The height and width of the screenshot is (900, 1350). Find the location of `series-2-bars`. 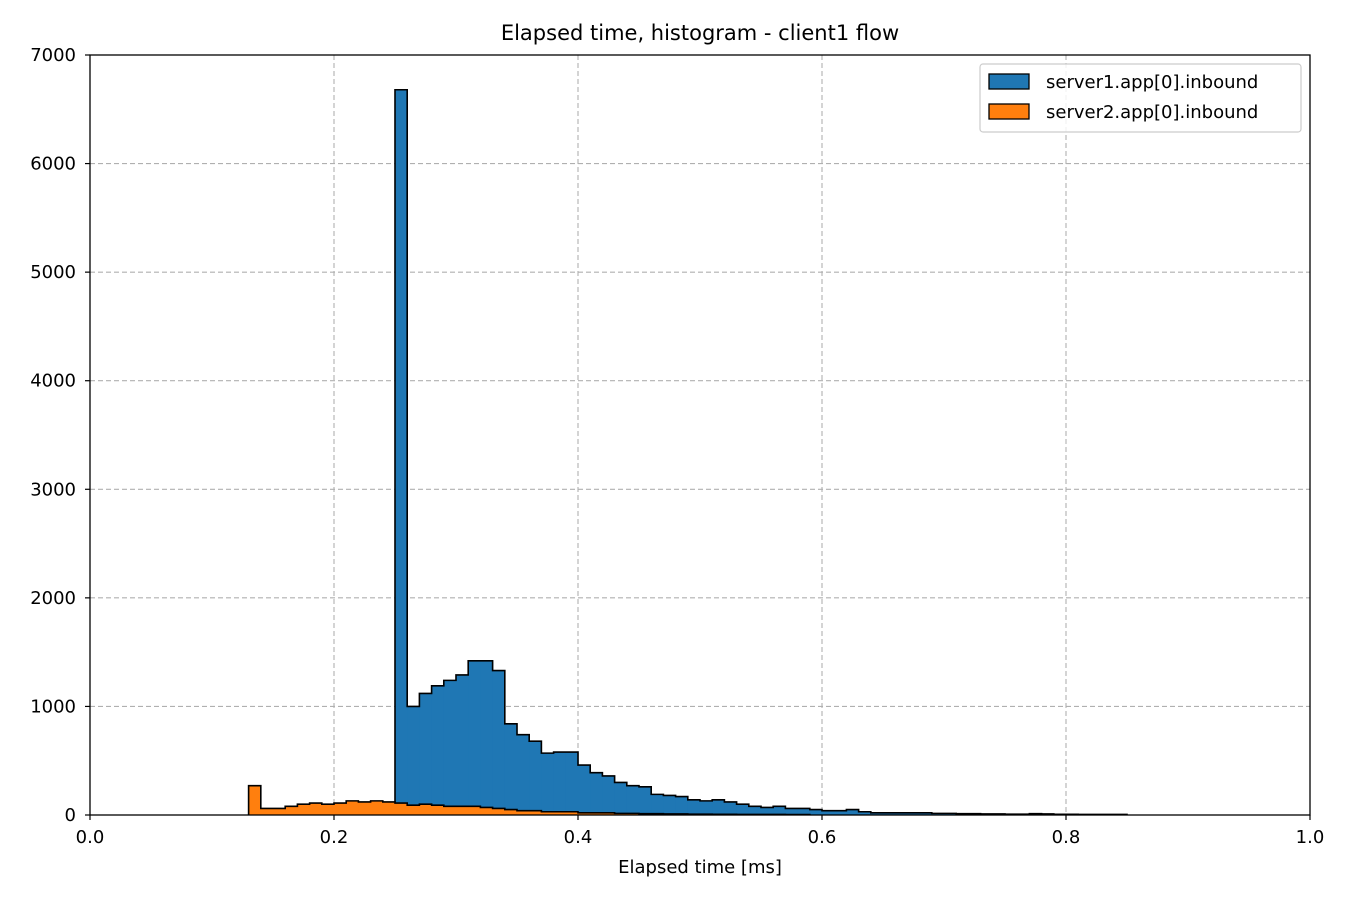

series-2-bars is located at coordinates (529, 800).